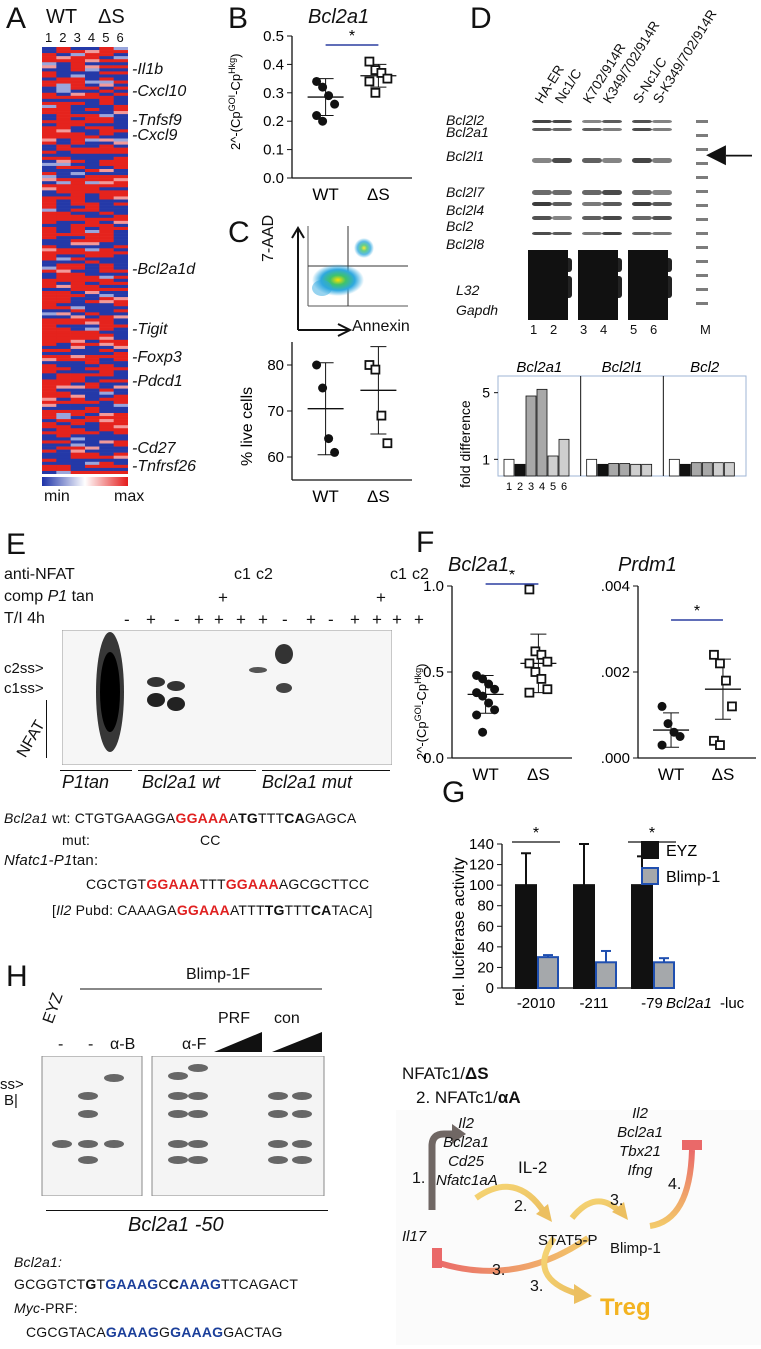  What do you see at coordinates (234, 1018) in the screenshot?
I see `lane-h-prf: PRF` at bounding box center [234, 1018].